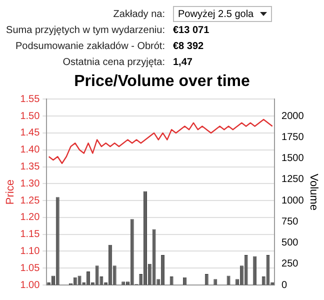  What do you see at coordinates (138, 14) in the screenshot?
I see `text: Zakłady na:` at bounding box center [138, 14].